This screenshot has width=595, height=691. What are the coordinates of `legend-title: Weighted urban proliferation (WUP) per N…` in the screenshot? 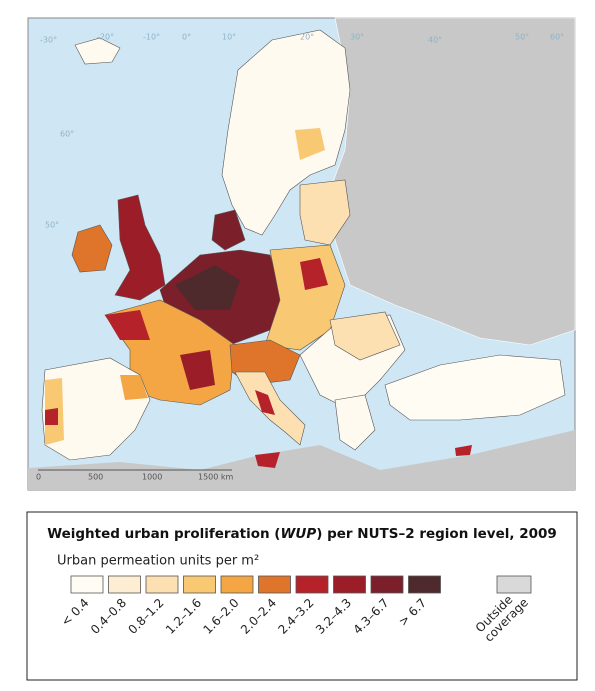 It's located at (302, 534).